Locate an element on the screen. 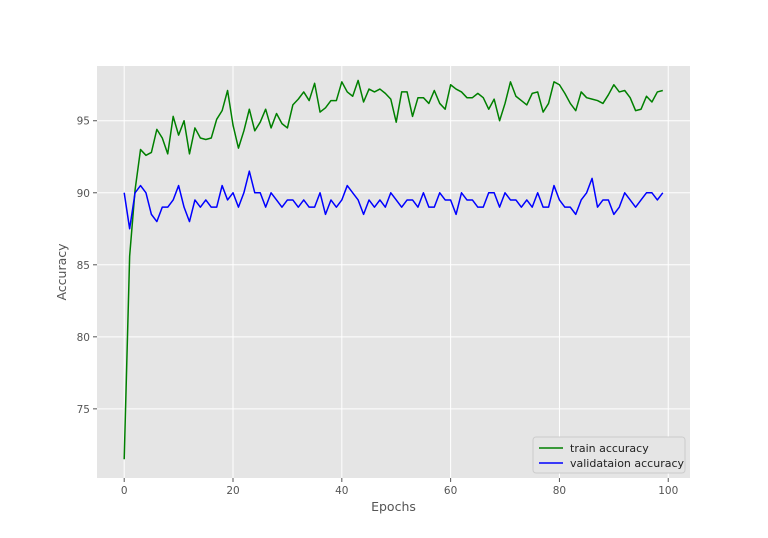  x-axis-label: Epochs is located at coordinates (393, 506).